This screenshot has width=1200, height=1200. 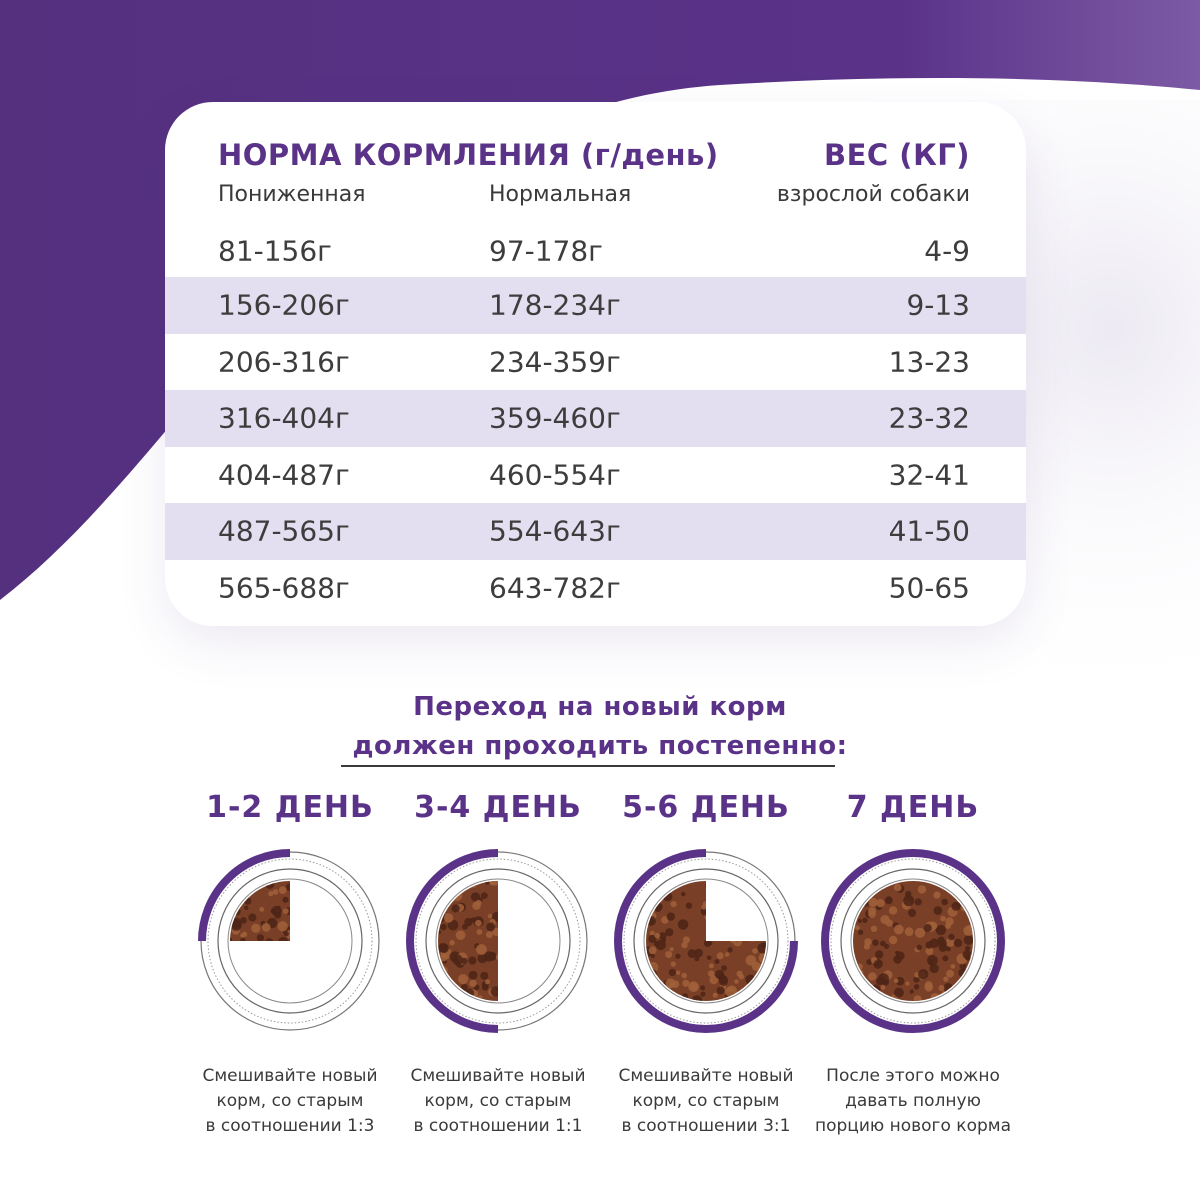 I want to click on reduced-cell: 316-404г, so click(x=284, y=418).